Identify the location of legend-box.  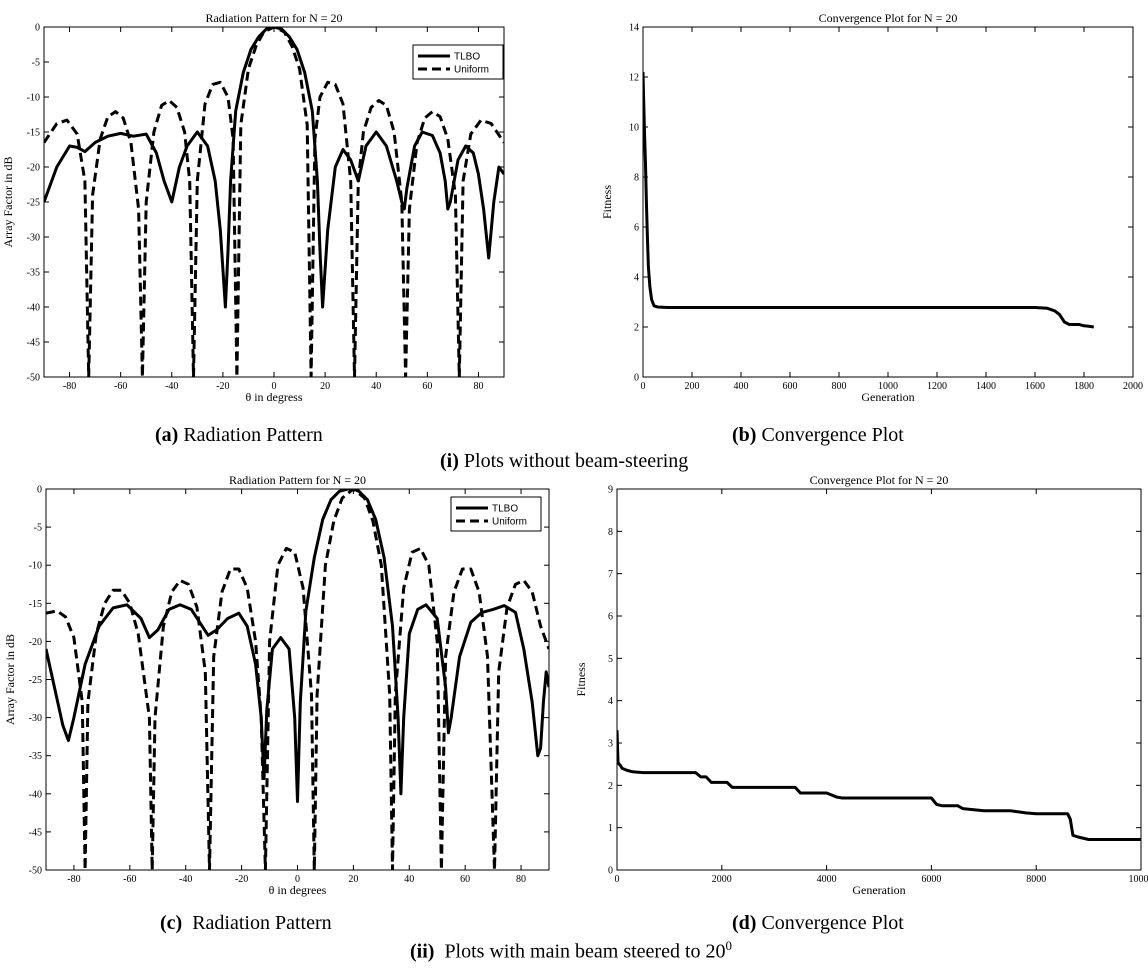
(496, 514).